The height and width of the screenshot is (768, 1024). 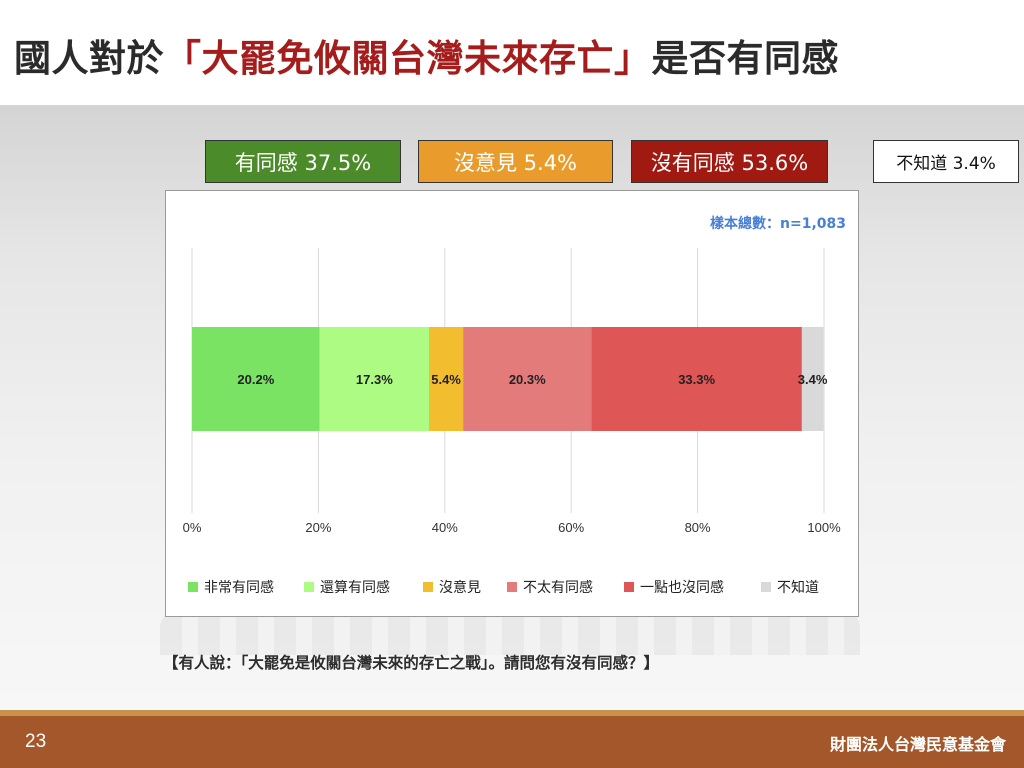 What do you see at coordinates (411, 663) in the screenshot?
I see `survey-question: 【有人說：「大罷免是攸關台灣未來的存亡之戰」。請問您有沒有同感？】` at bounding box center [411, 663].